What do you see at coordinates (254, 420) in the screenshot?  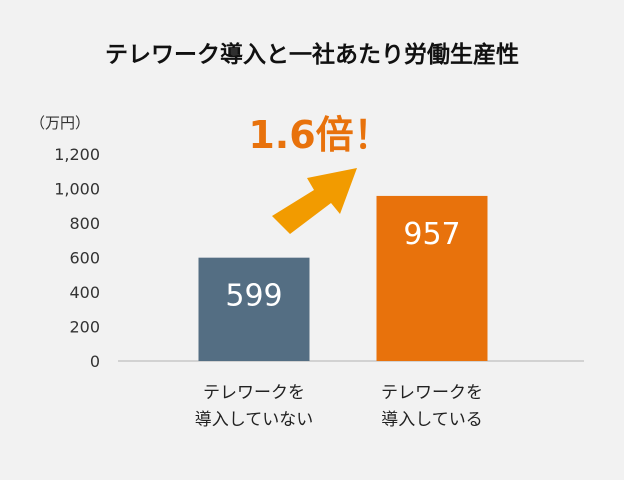 I see `category-label: 導入していない` at bounding box center [254, 420].